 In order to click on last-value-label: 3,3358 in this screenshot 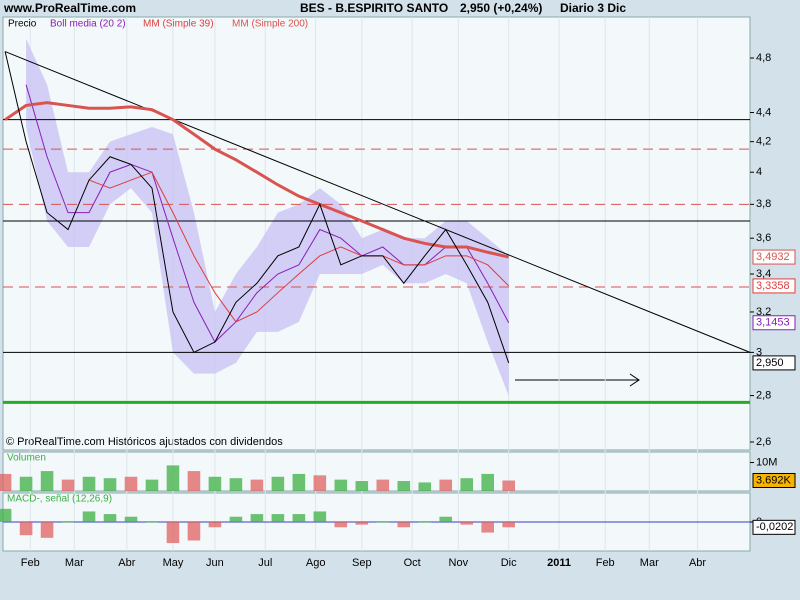, I will do `click(773, 286)`.